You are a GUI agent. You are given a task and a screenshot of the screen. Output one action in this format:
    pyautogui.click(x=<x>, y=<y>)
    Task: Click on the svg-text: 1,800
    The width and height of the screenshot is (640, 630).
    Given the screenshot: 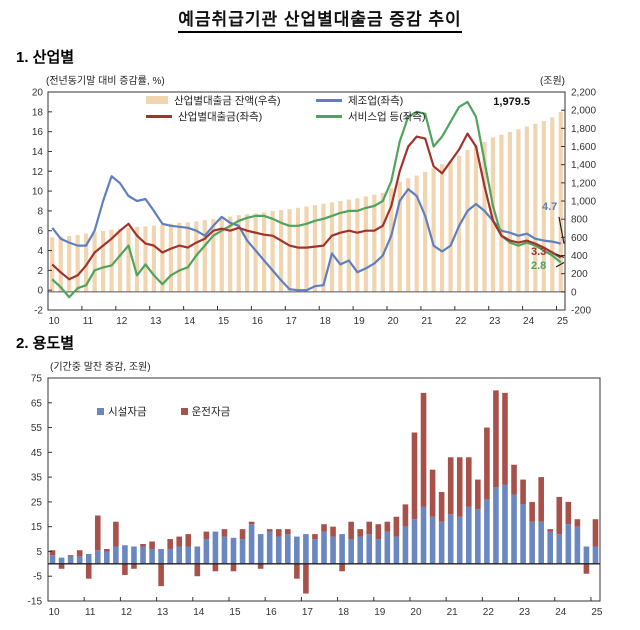 What is the action you would take?
    pyautogui.click(x=583, y=129)
    